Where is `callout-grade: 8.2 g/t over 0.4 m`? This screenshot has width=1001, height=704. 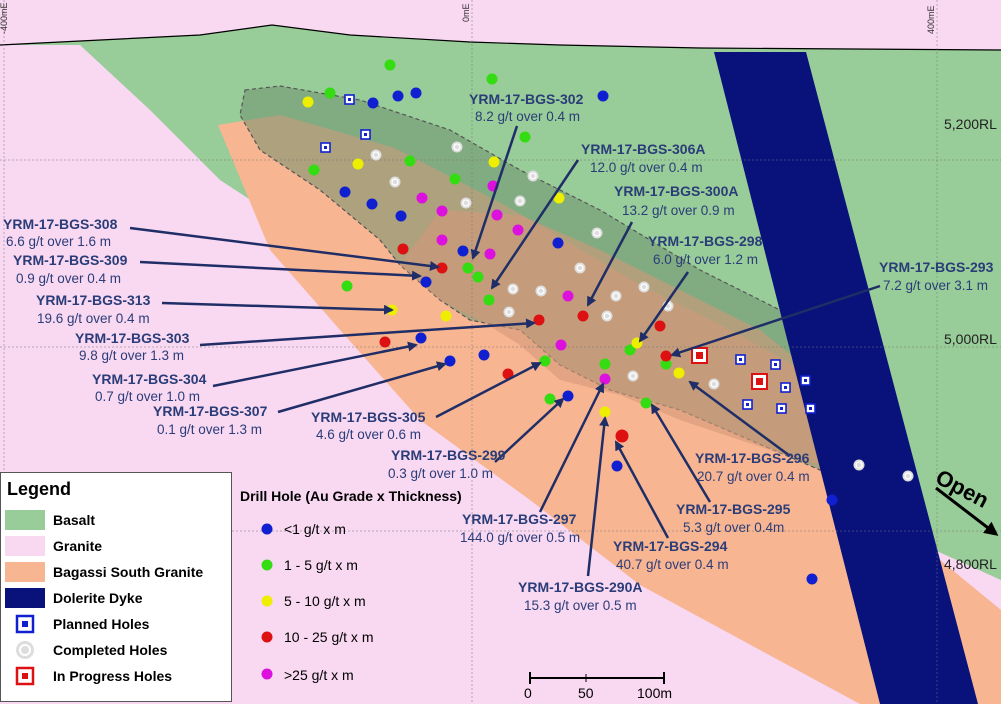 callout-grade: 8.2 g/t over 0.4 m is located at coordinates (527, 116).